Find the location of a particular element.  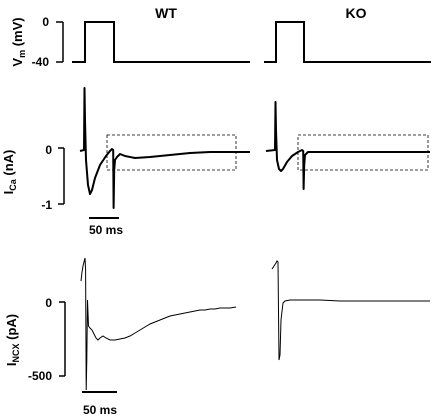

incx-tick-minus500: -500 is located at coordinates (40, 376).